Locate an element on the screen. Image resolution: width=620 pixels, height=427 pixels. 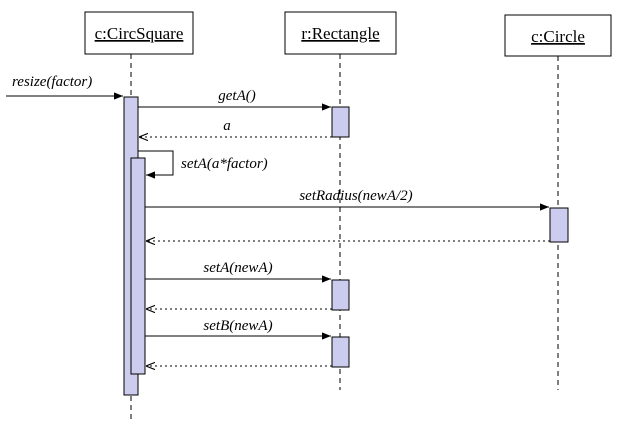
activation-rectangle-seta is located at coordinates (340, 295).